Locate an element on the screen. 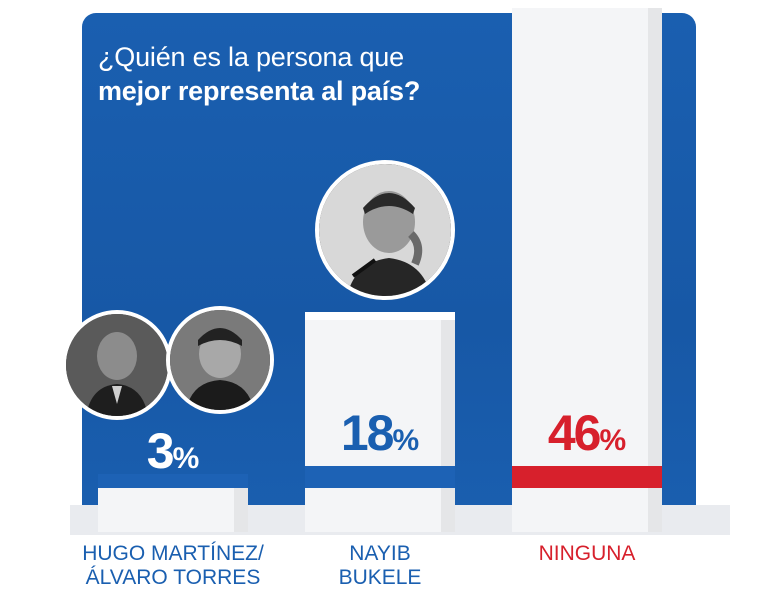  category-label: HUGO MARTÍNEZ/ ÁLVARO TORRES is located at coordinates (173, 565).